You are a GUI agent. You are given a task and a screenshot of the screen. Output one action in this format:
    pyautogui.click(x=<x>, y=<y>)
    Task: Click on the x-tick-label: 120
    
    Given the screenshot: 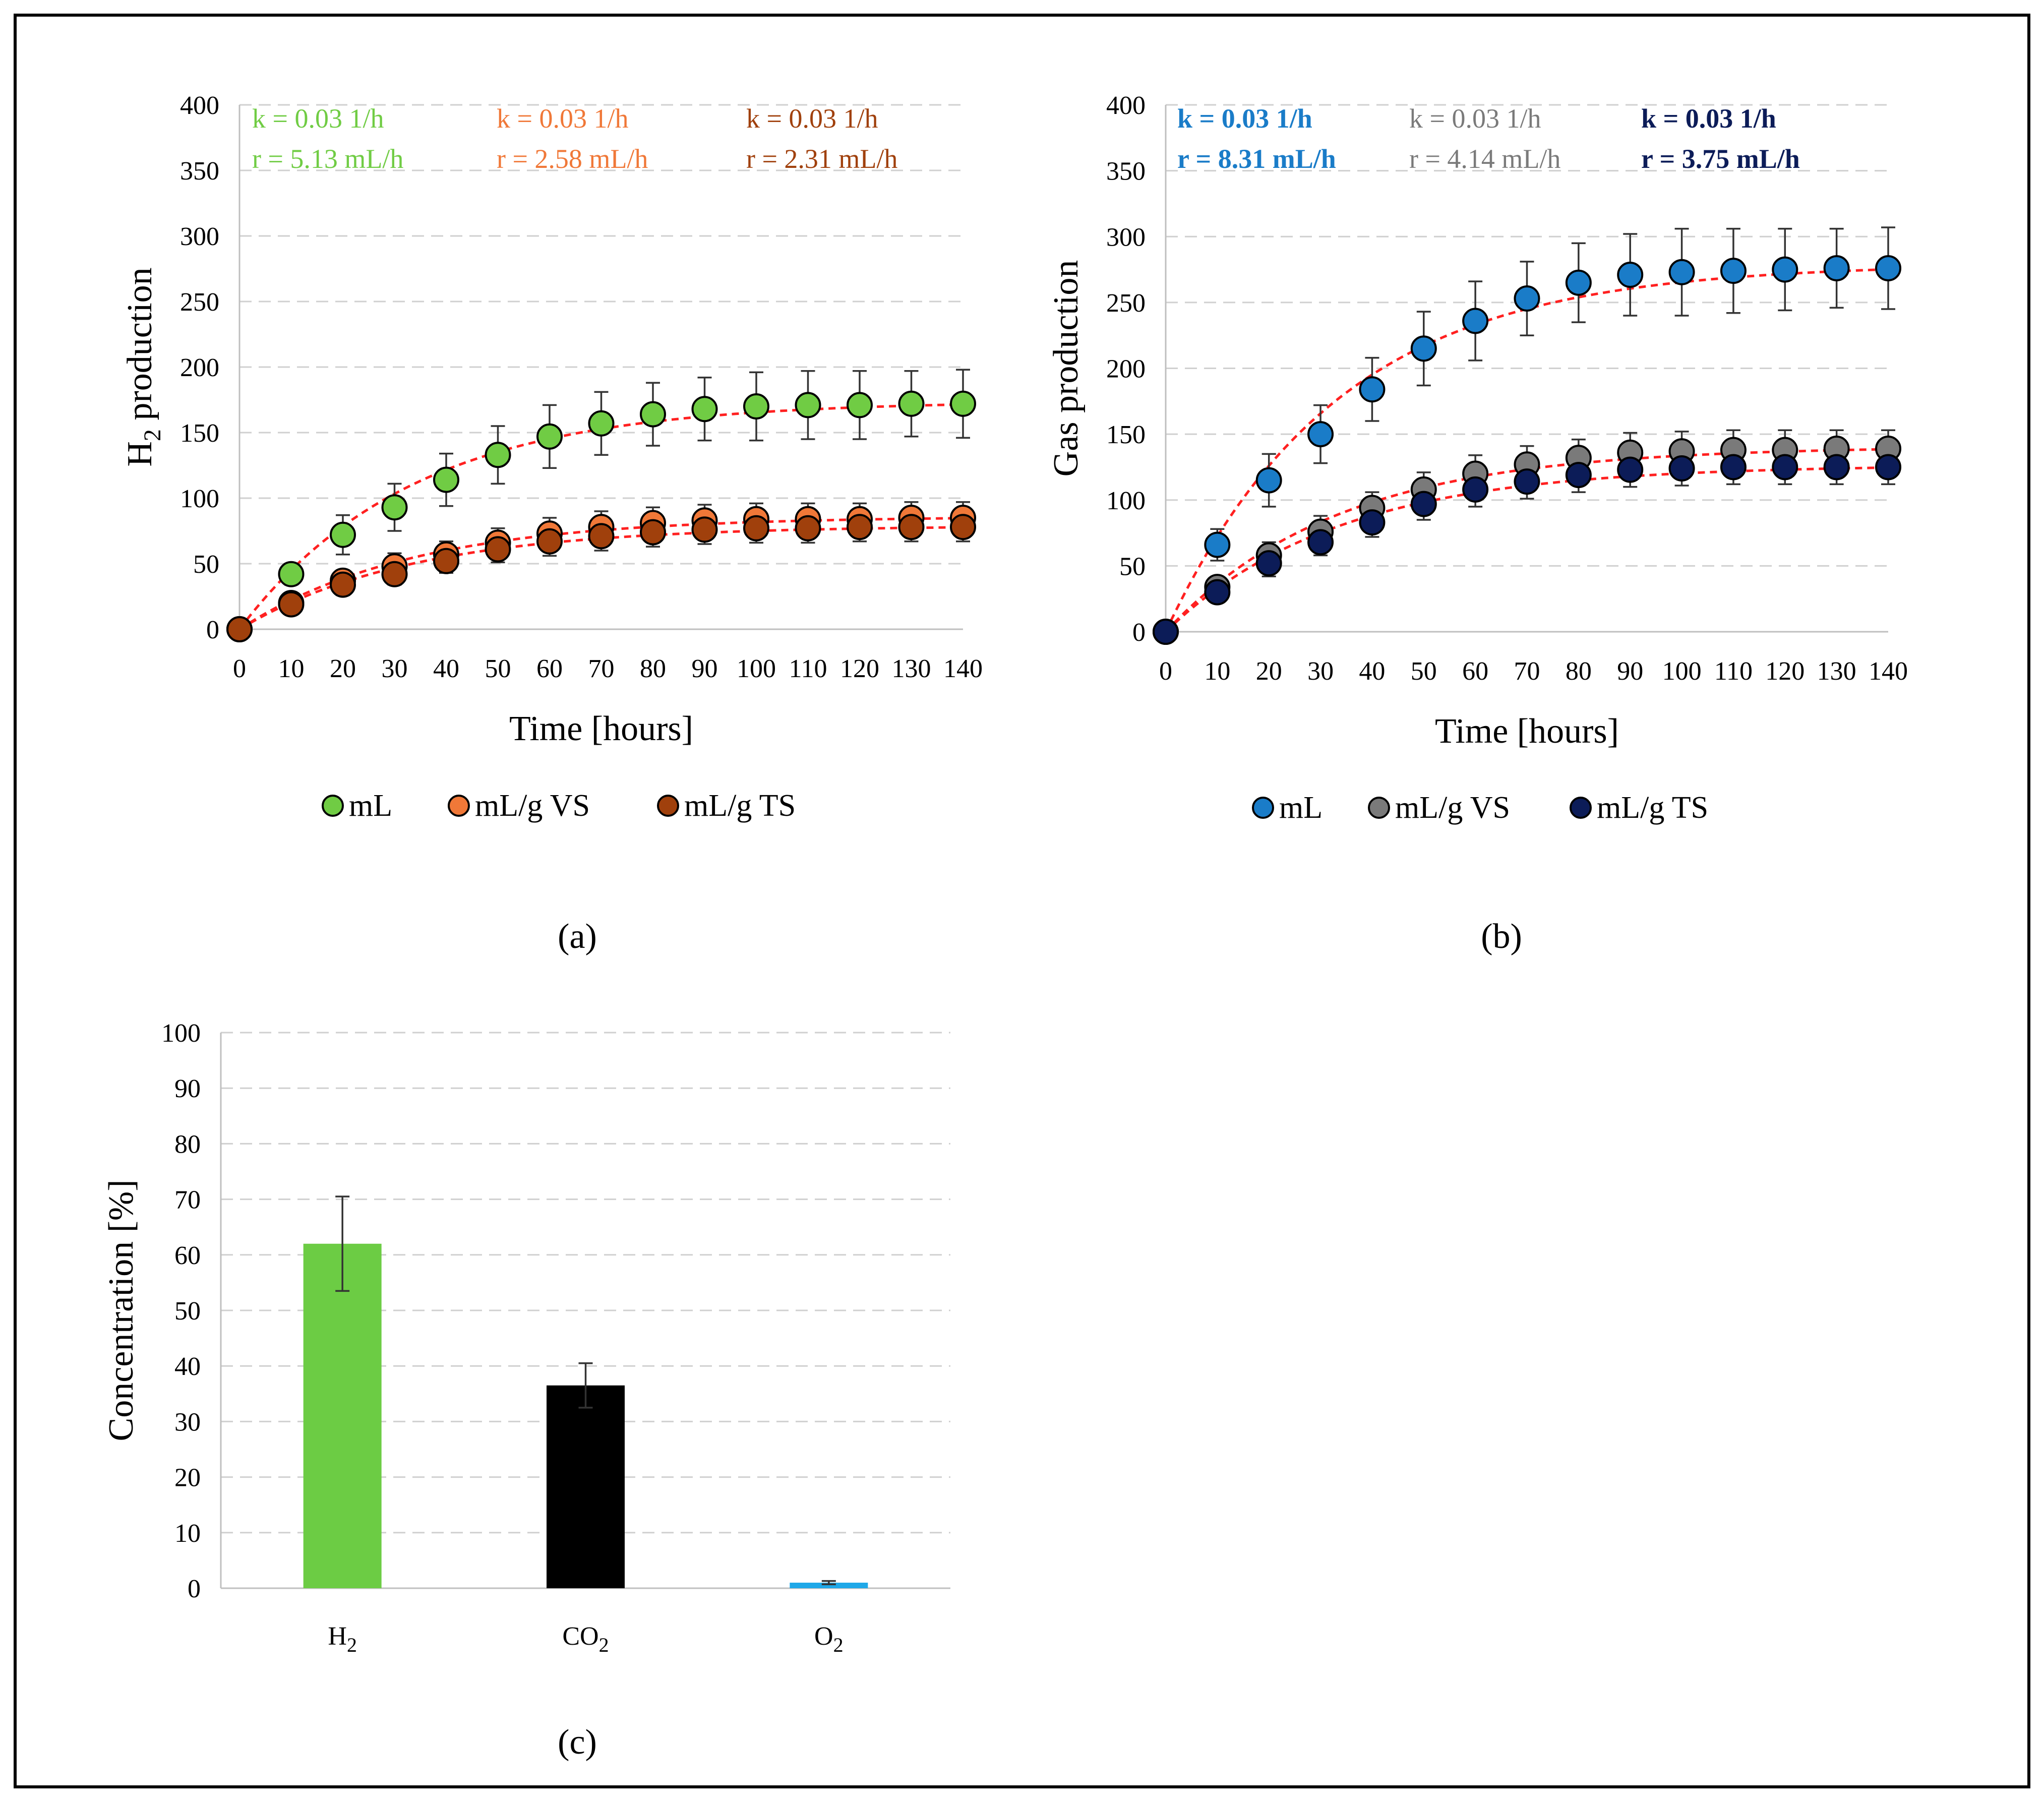 What is the action you would take?
    pyautogui.click(x=1785, y=671)
    